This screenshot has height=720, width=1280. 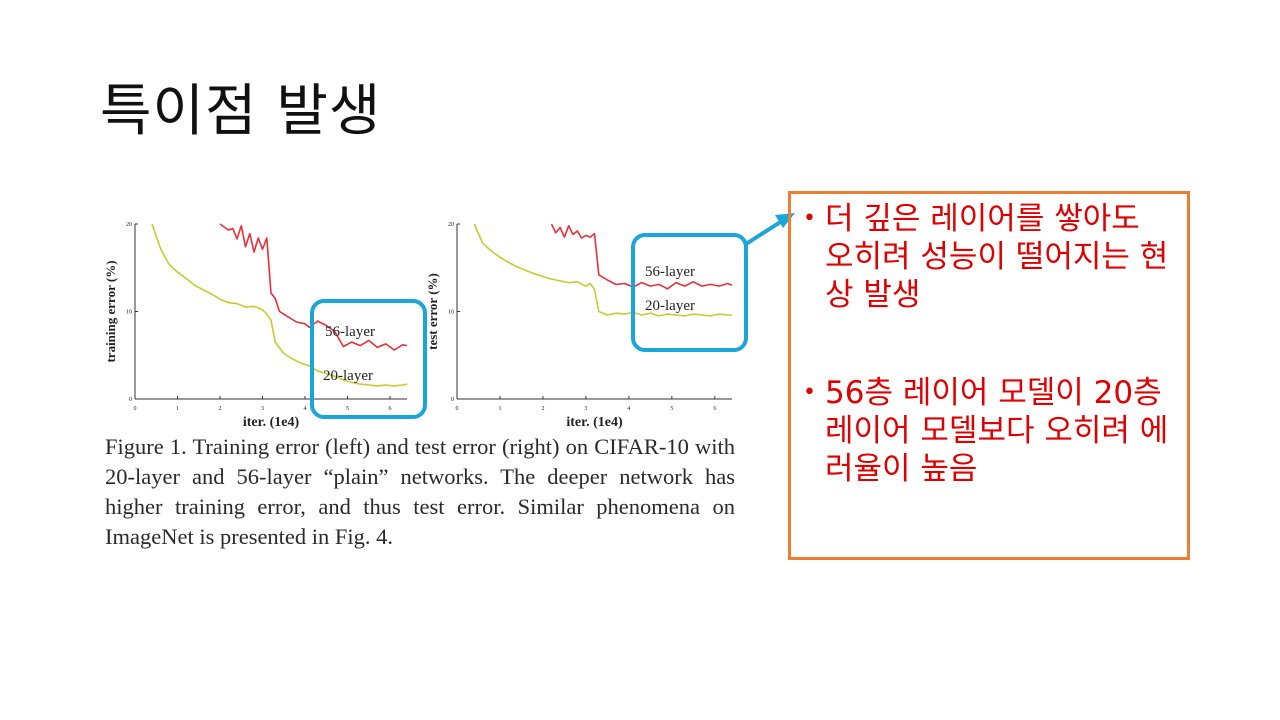 I want to click on note-bullet-2: • 56층 레이어 모델이 20층 레이어 모델보다 오히려 에러율이 높음, so click(x=990, y=431).